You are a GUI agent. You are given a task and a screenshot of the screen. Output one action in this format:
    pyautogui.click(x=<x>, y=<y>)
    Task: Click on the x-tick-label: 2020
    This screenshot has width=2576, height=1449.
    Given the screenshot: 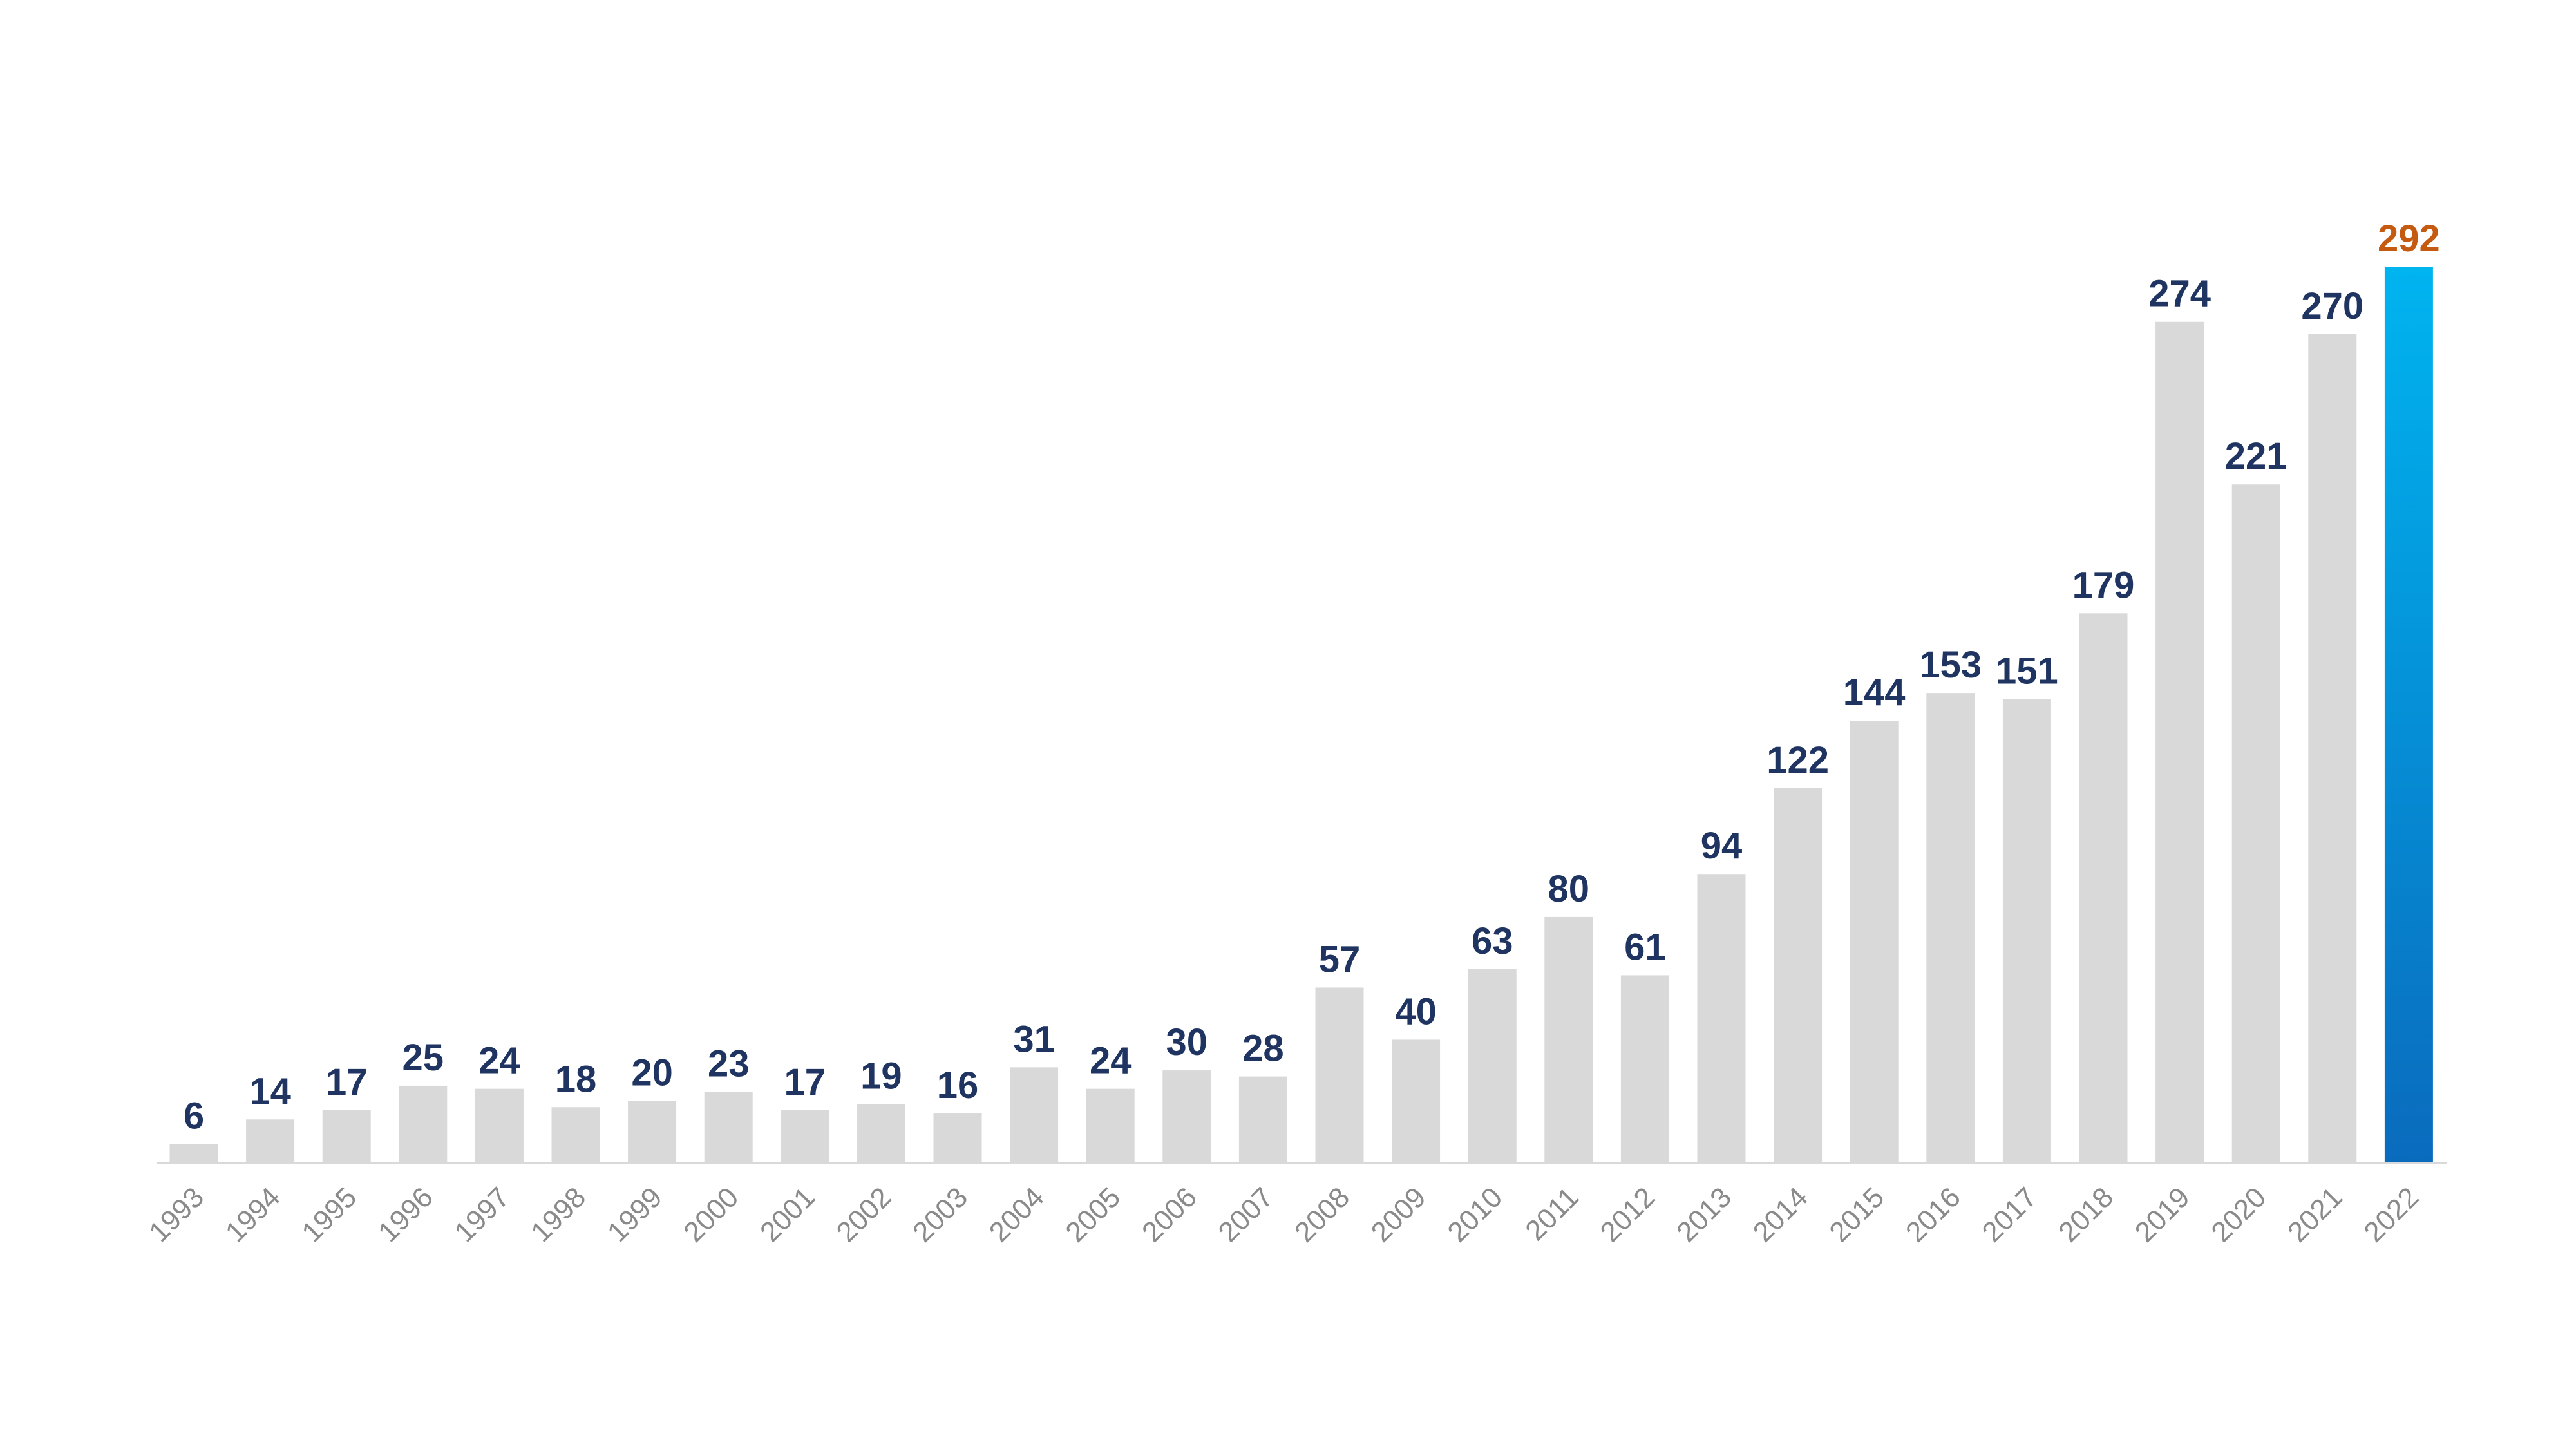 What is the action you would take?
    pyautogui.click(x=2238, y=1214)
    